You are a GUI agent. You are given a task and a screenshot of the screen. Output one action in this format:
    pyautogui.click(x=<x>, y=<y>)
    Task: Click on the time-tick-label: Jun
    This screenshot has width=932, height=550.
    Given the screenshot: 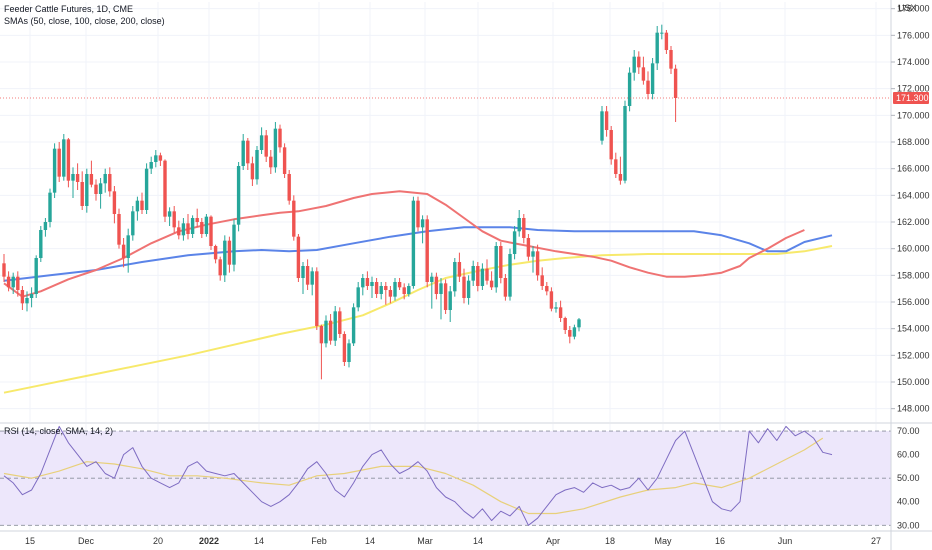 What is the action you would take?
    pyautogui.click(x=785, y=541)
    